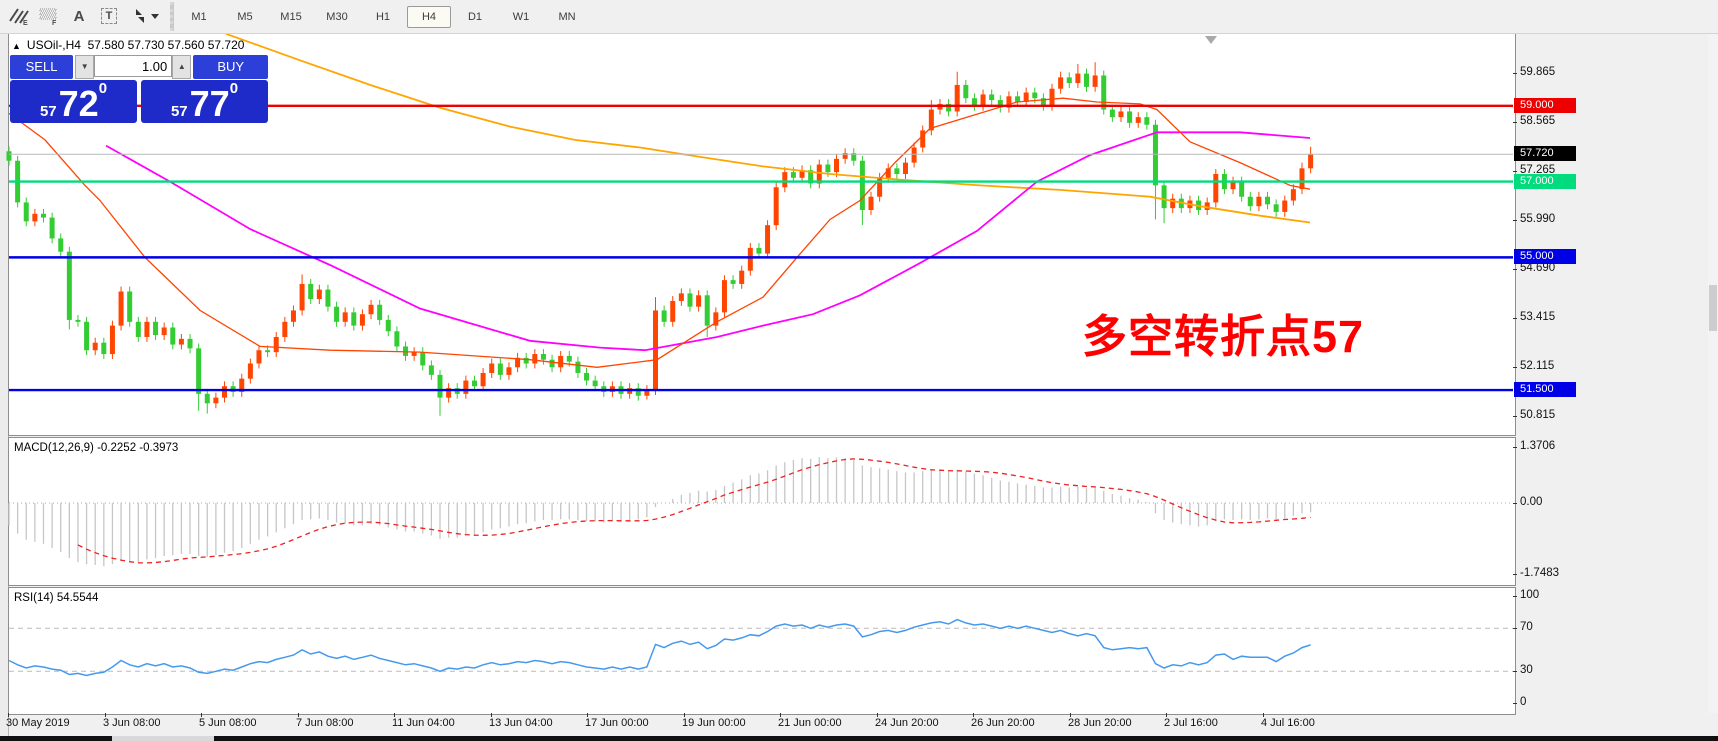 Image resolution: width=1718 pixels, height=741 pixels. What do you see at coordinates (163, 738) in the screenshot?
I see `horizontal-scrollbar-thumb` at bounding box center [163, 738].